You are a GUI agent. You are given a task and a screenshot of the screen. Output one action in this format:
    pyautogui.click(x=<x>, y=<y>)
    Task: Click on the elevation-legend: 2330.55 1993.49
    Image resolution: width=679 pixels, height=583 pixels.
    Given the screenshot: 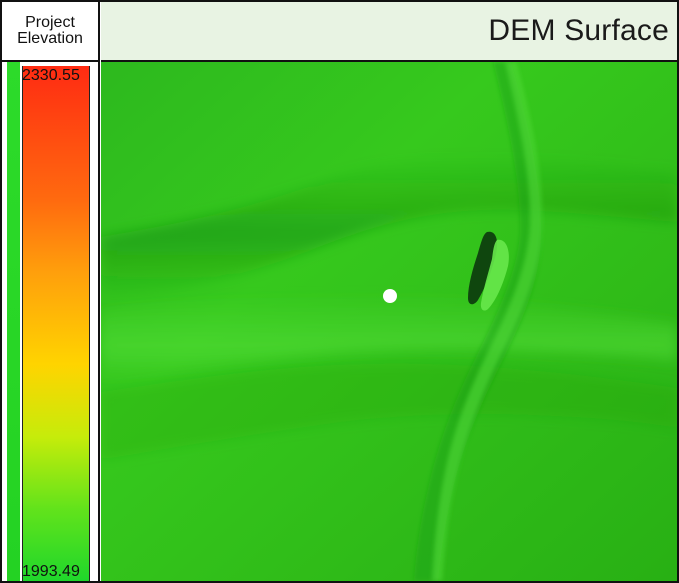 What is the action you would take?
    pyautogui.click(x=51, y=321)
    